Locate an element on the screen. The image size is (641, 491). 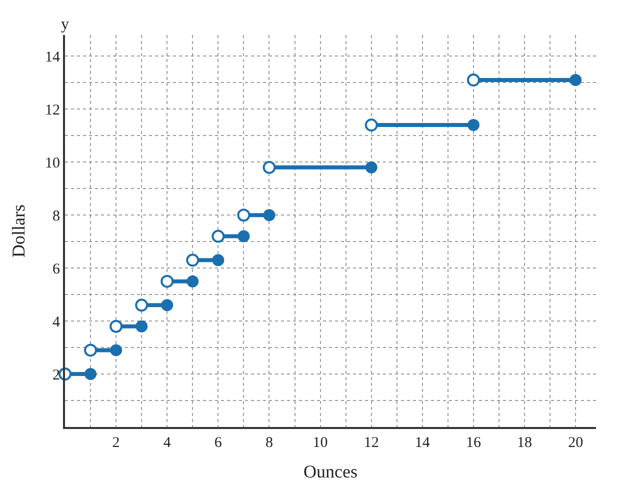
y-tick-label: 10 is located at coordinates (52, 163).